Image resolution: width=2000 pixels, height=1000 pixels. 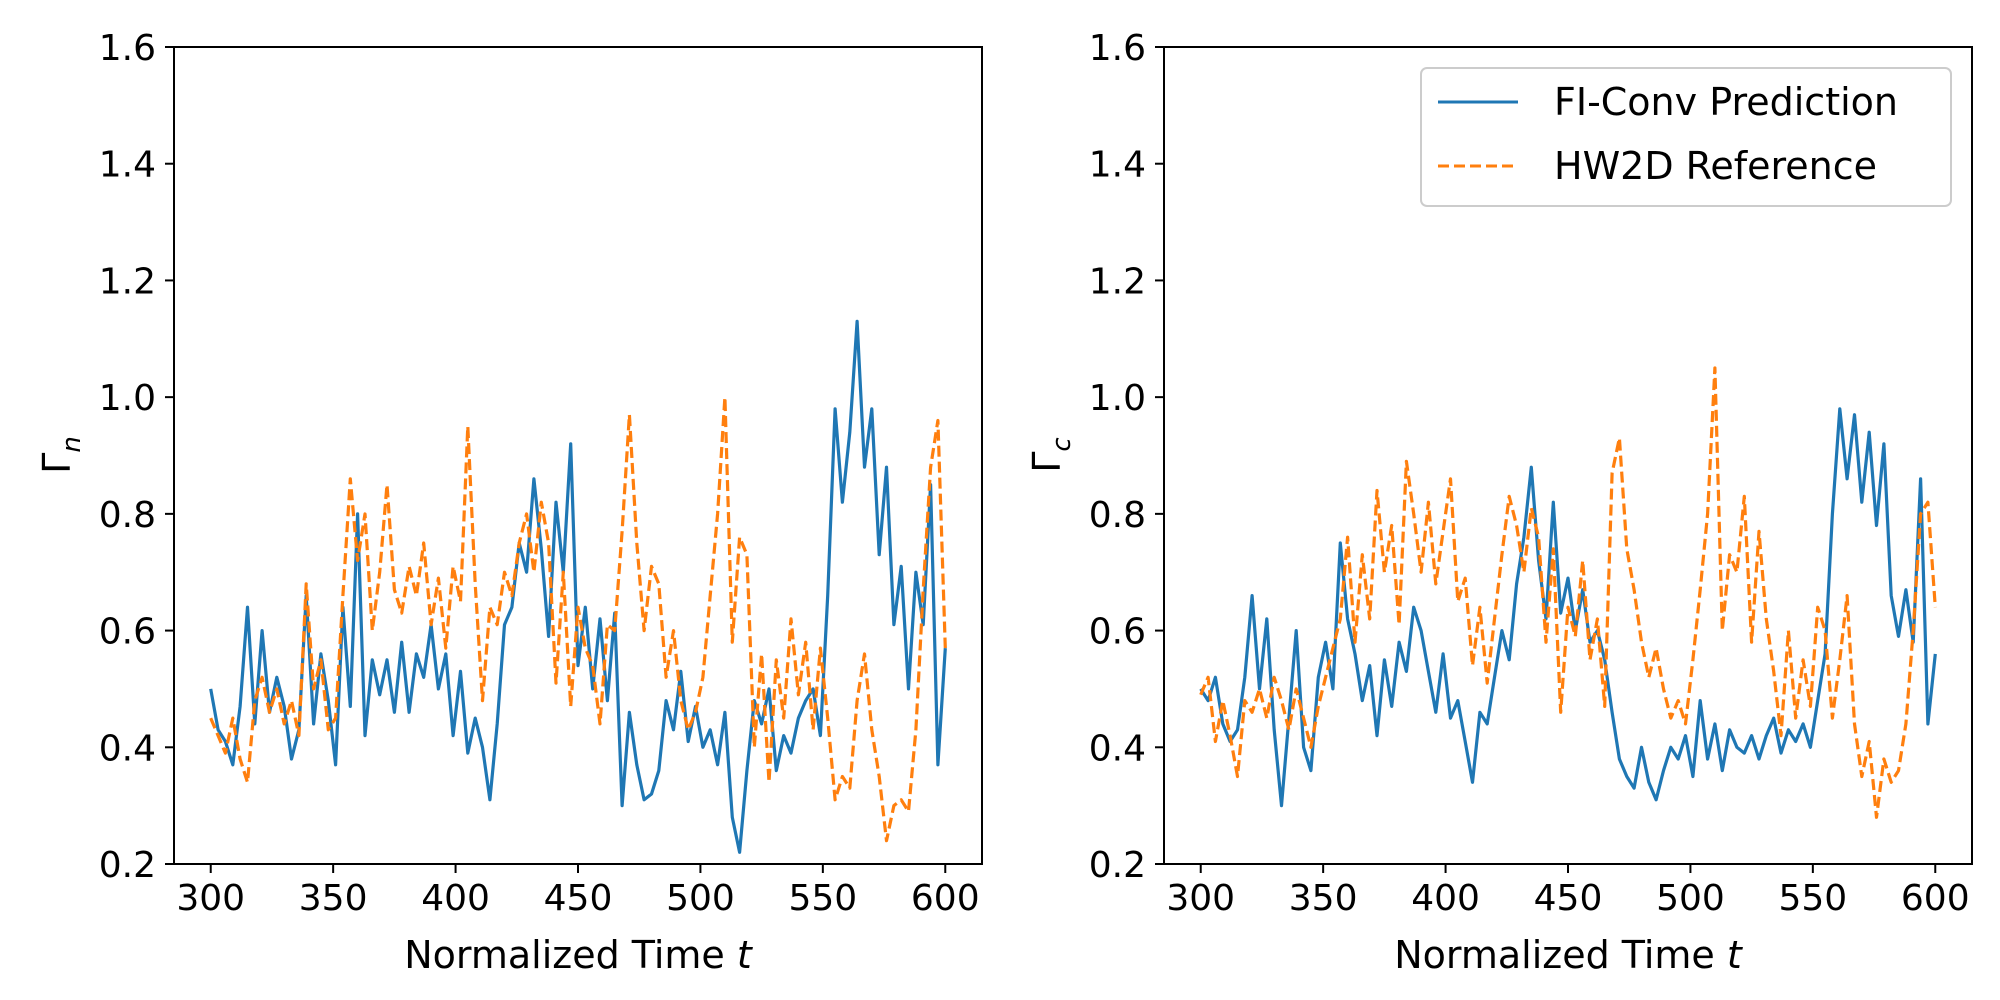 I want to click on right-x-axis-label: Normalized Time t, so click(x=1569, y=955).